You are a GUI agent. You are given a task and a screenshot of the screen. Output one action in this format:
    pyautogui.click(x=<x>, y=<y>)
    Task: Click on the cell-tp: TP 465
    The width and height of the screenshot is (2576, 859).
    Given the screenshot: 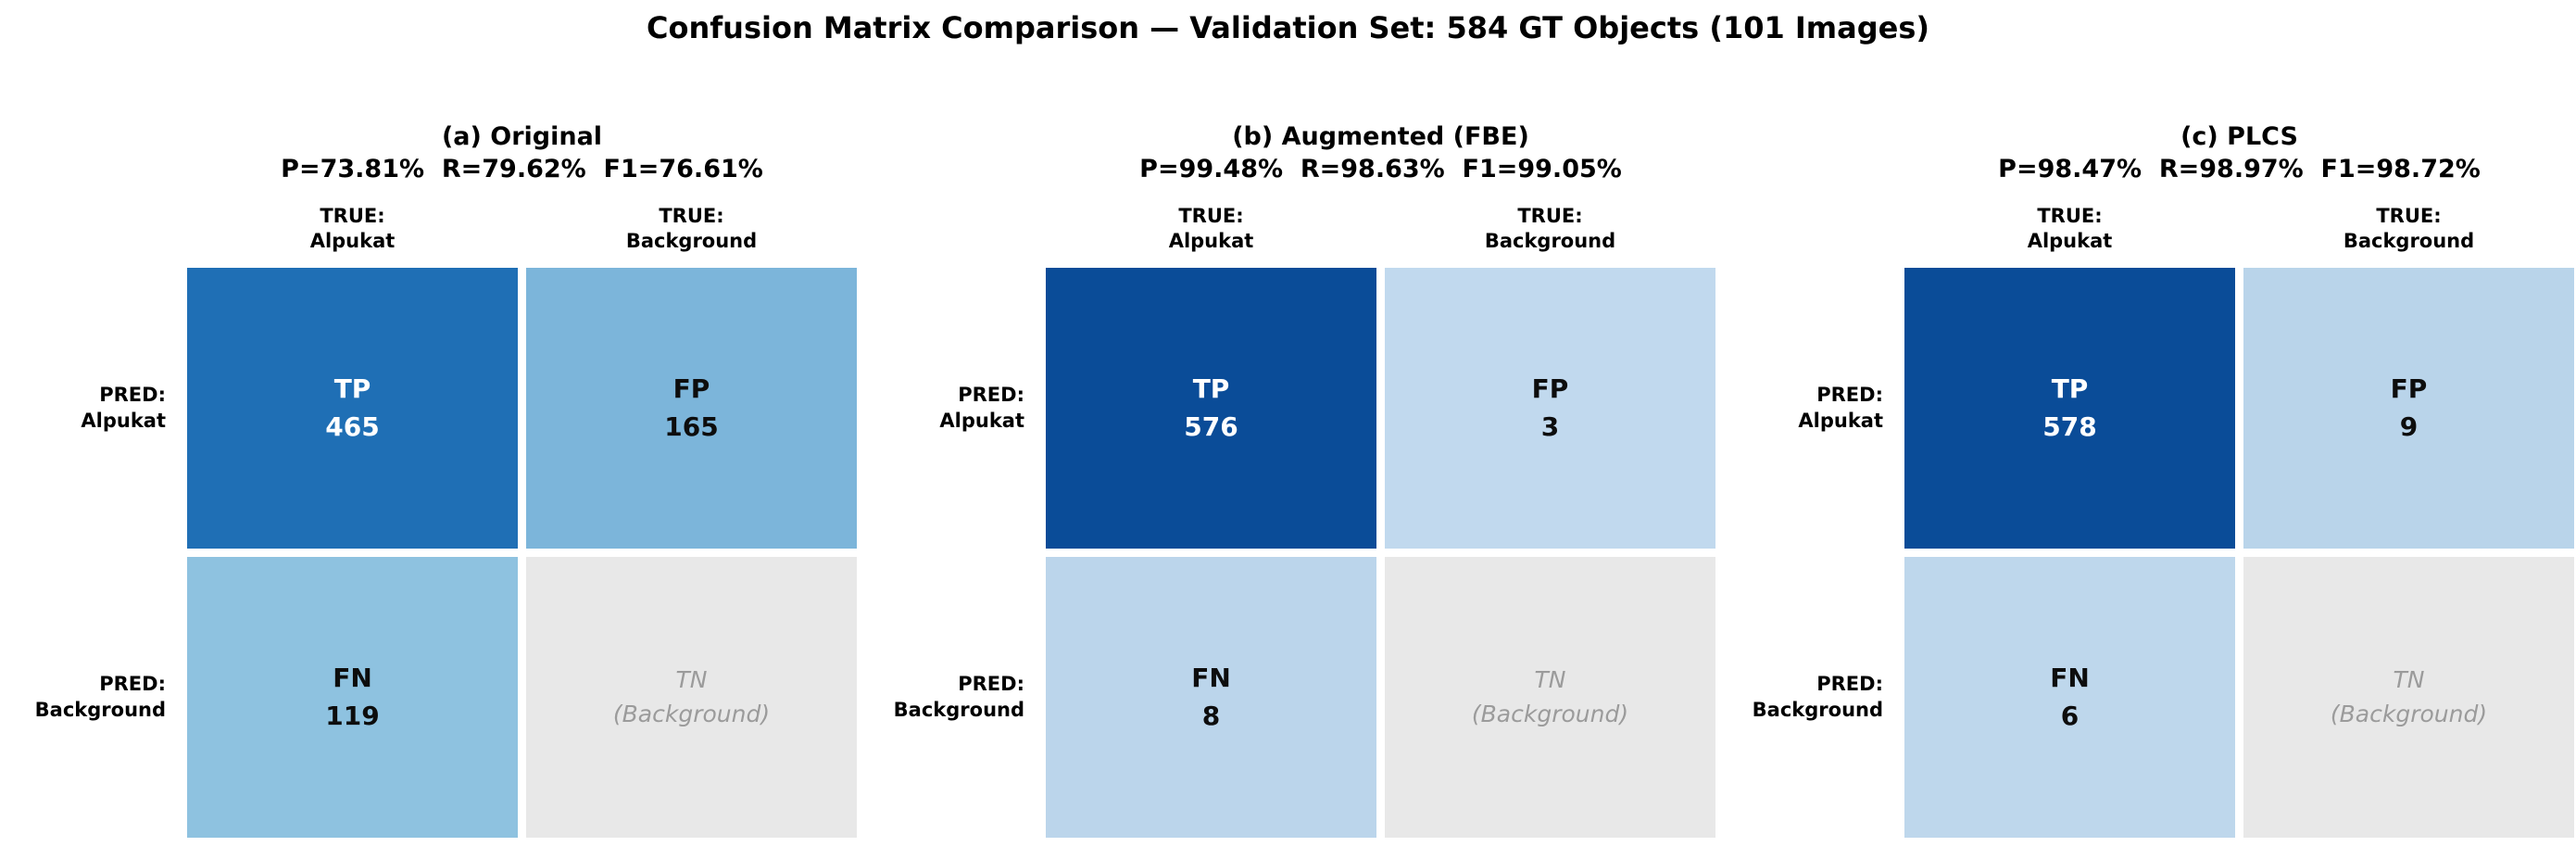 What is the action you would take?
    pyautogui.click(x=352, y=409)
    